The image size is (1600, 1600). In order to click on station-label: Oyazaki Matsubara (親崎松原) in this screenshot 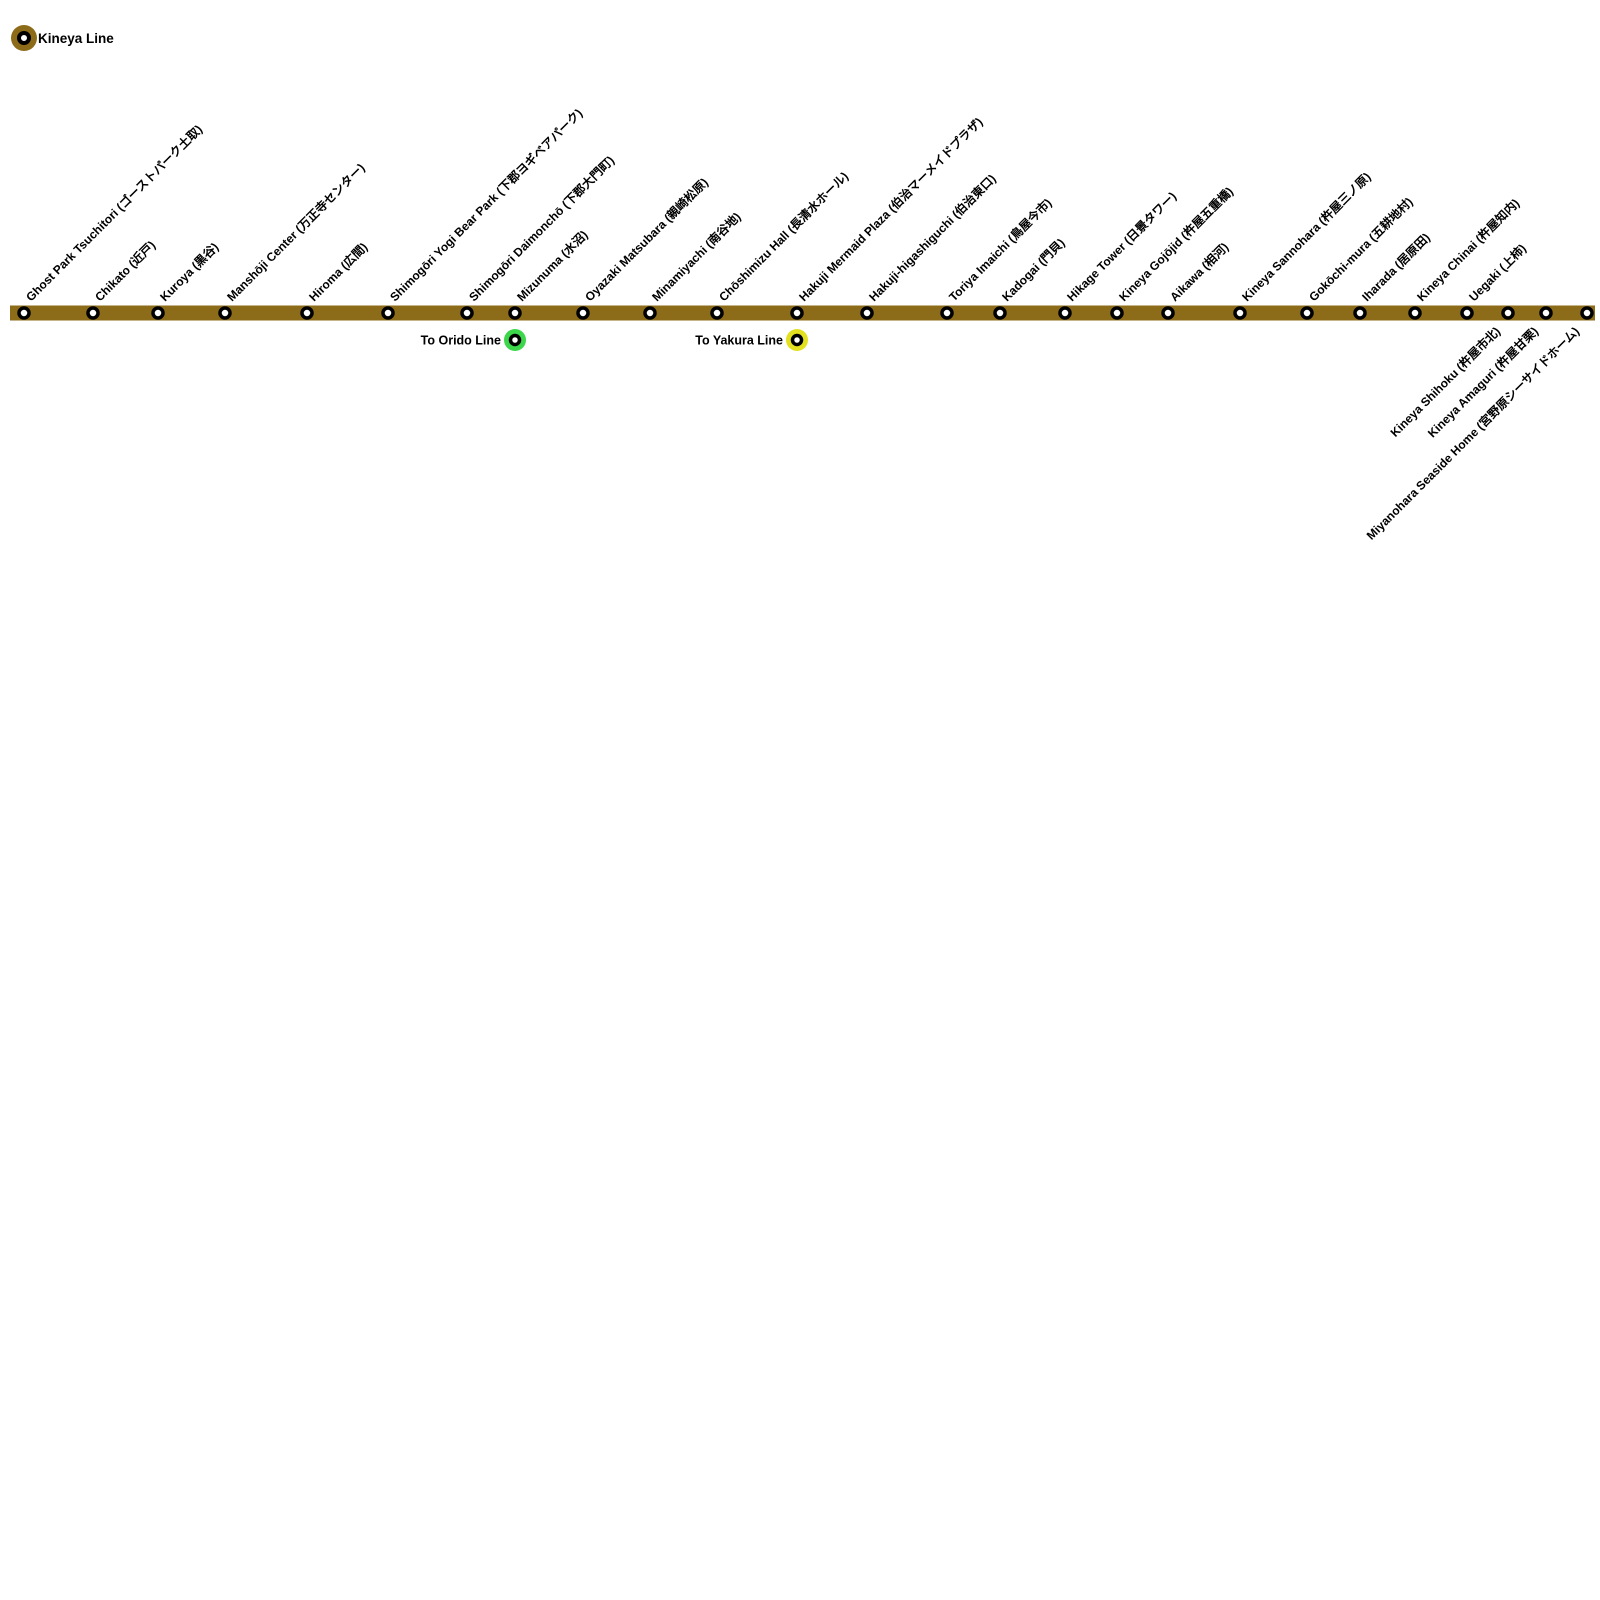, I will do `click(646, 239)`.